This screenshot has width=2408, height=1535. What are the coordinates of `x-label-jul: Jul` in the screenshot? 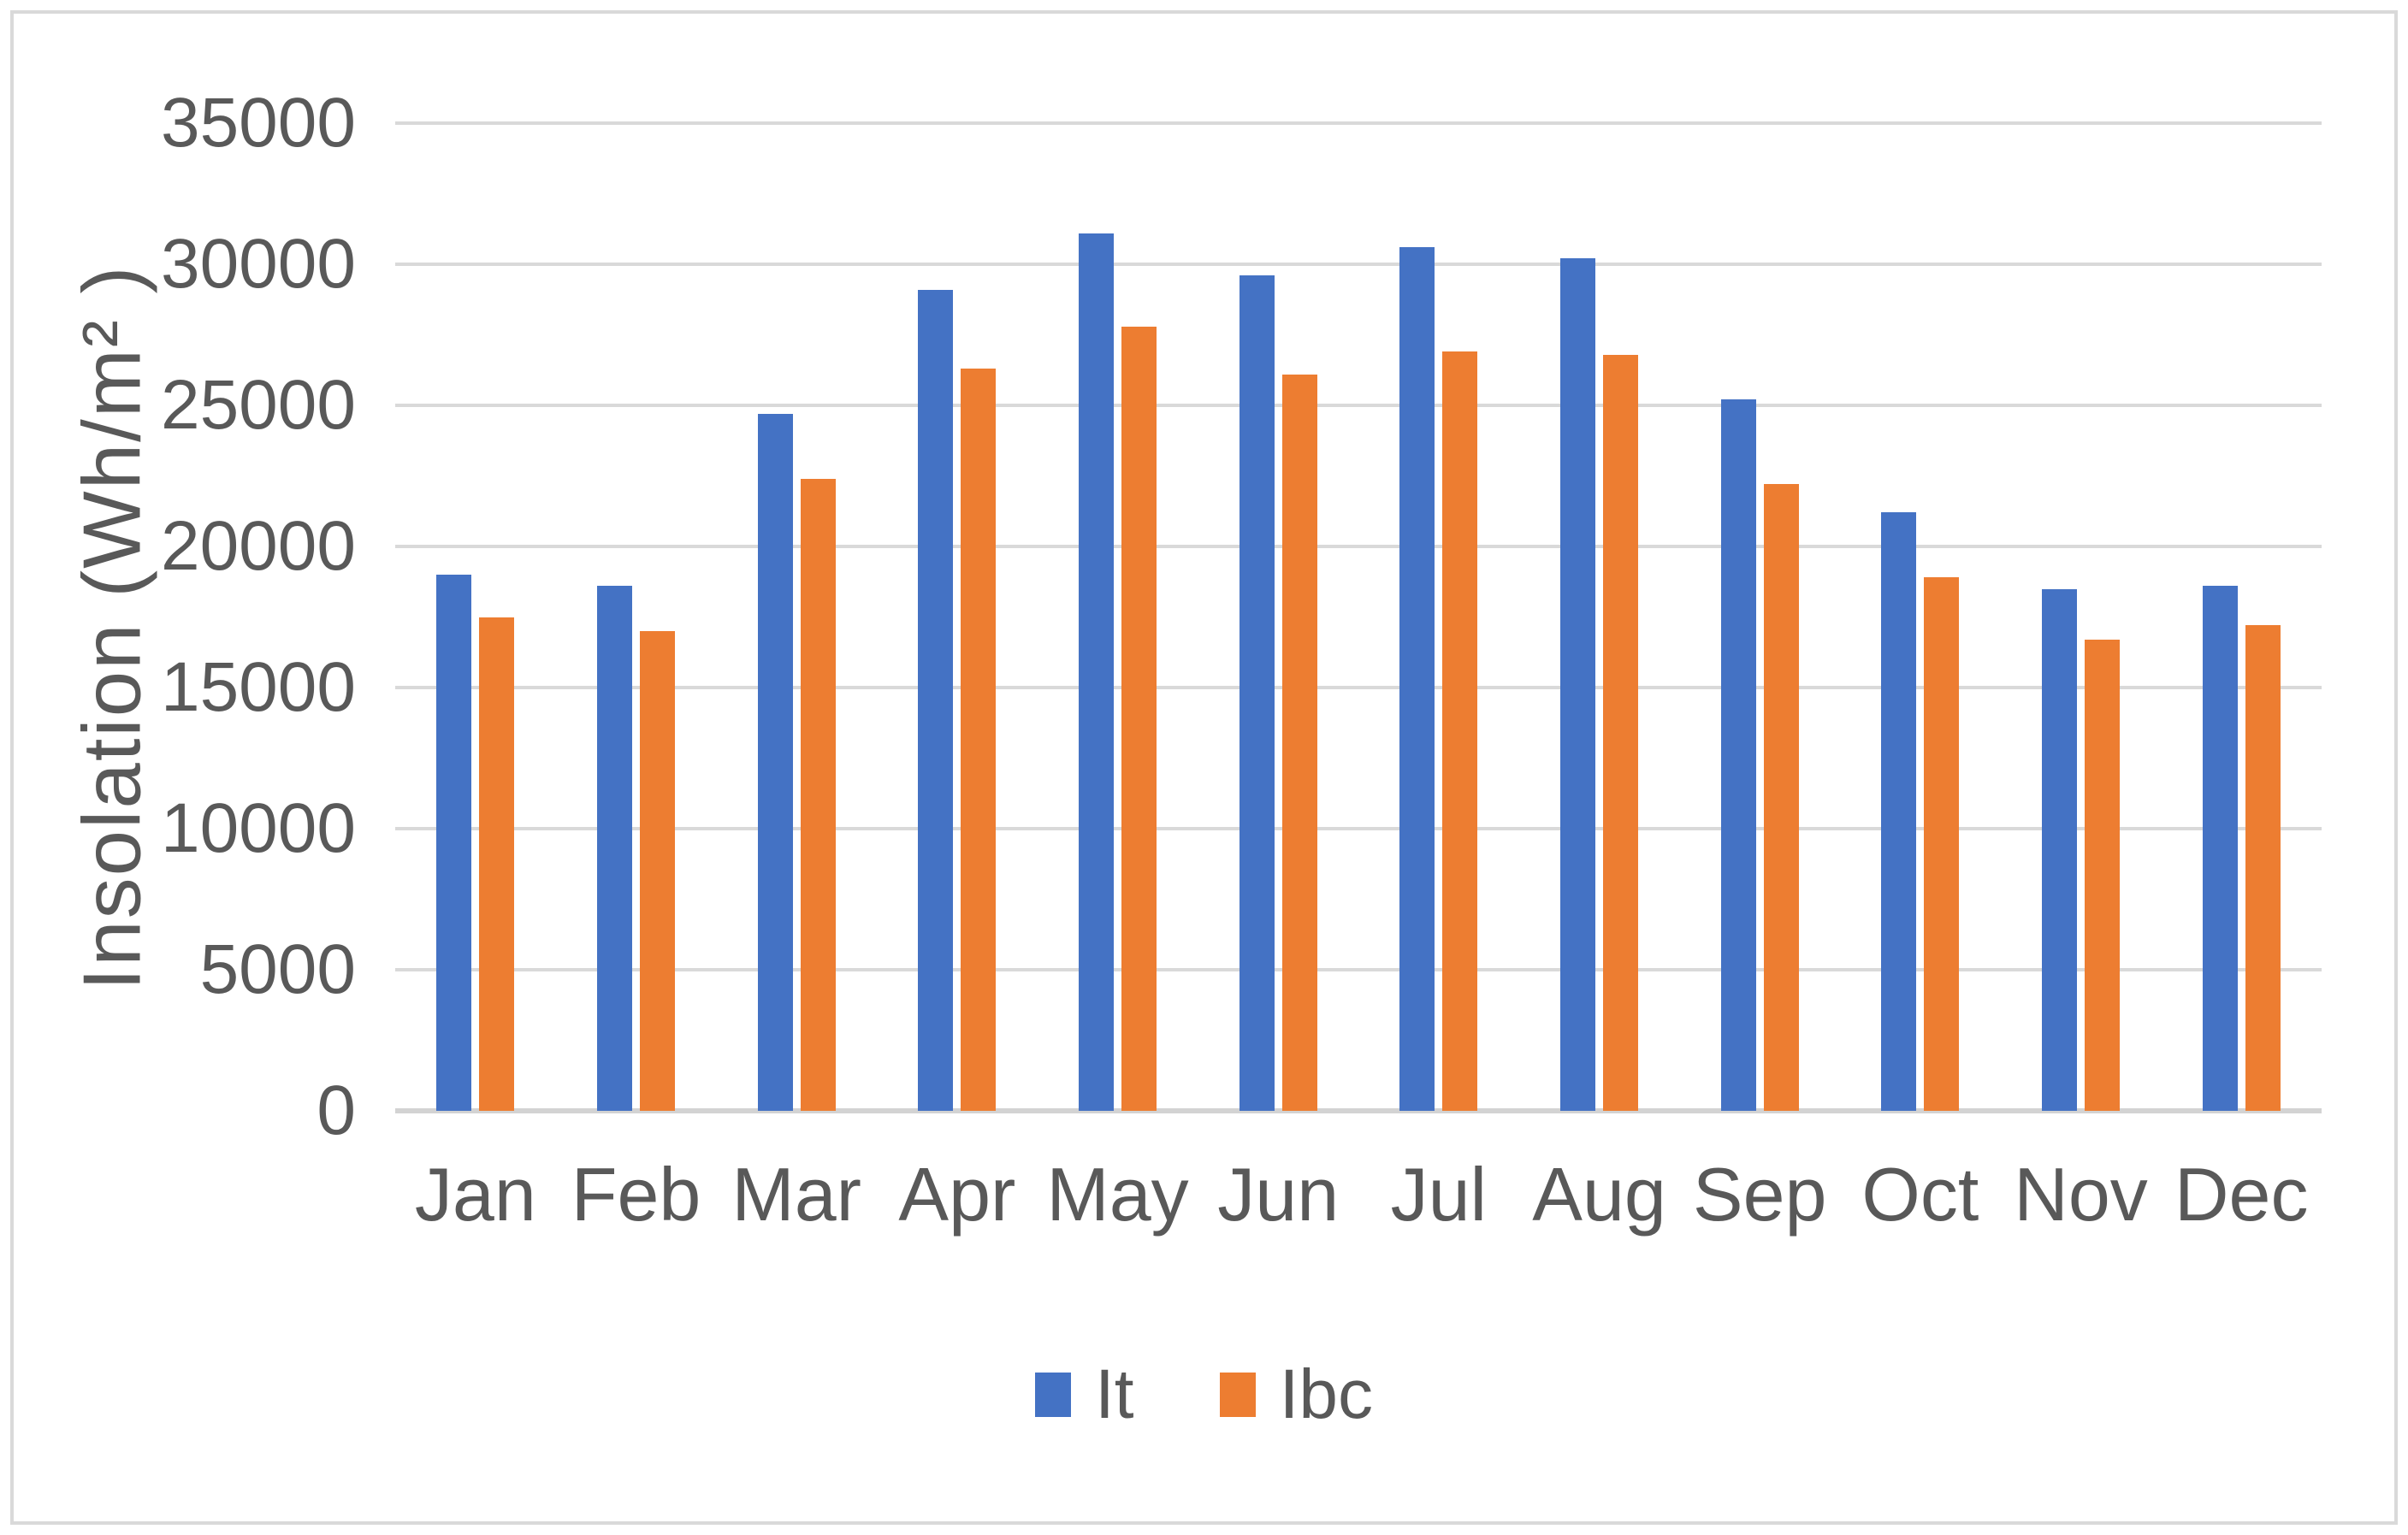 It's located at (1439, 1194).